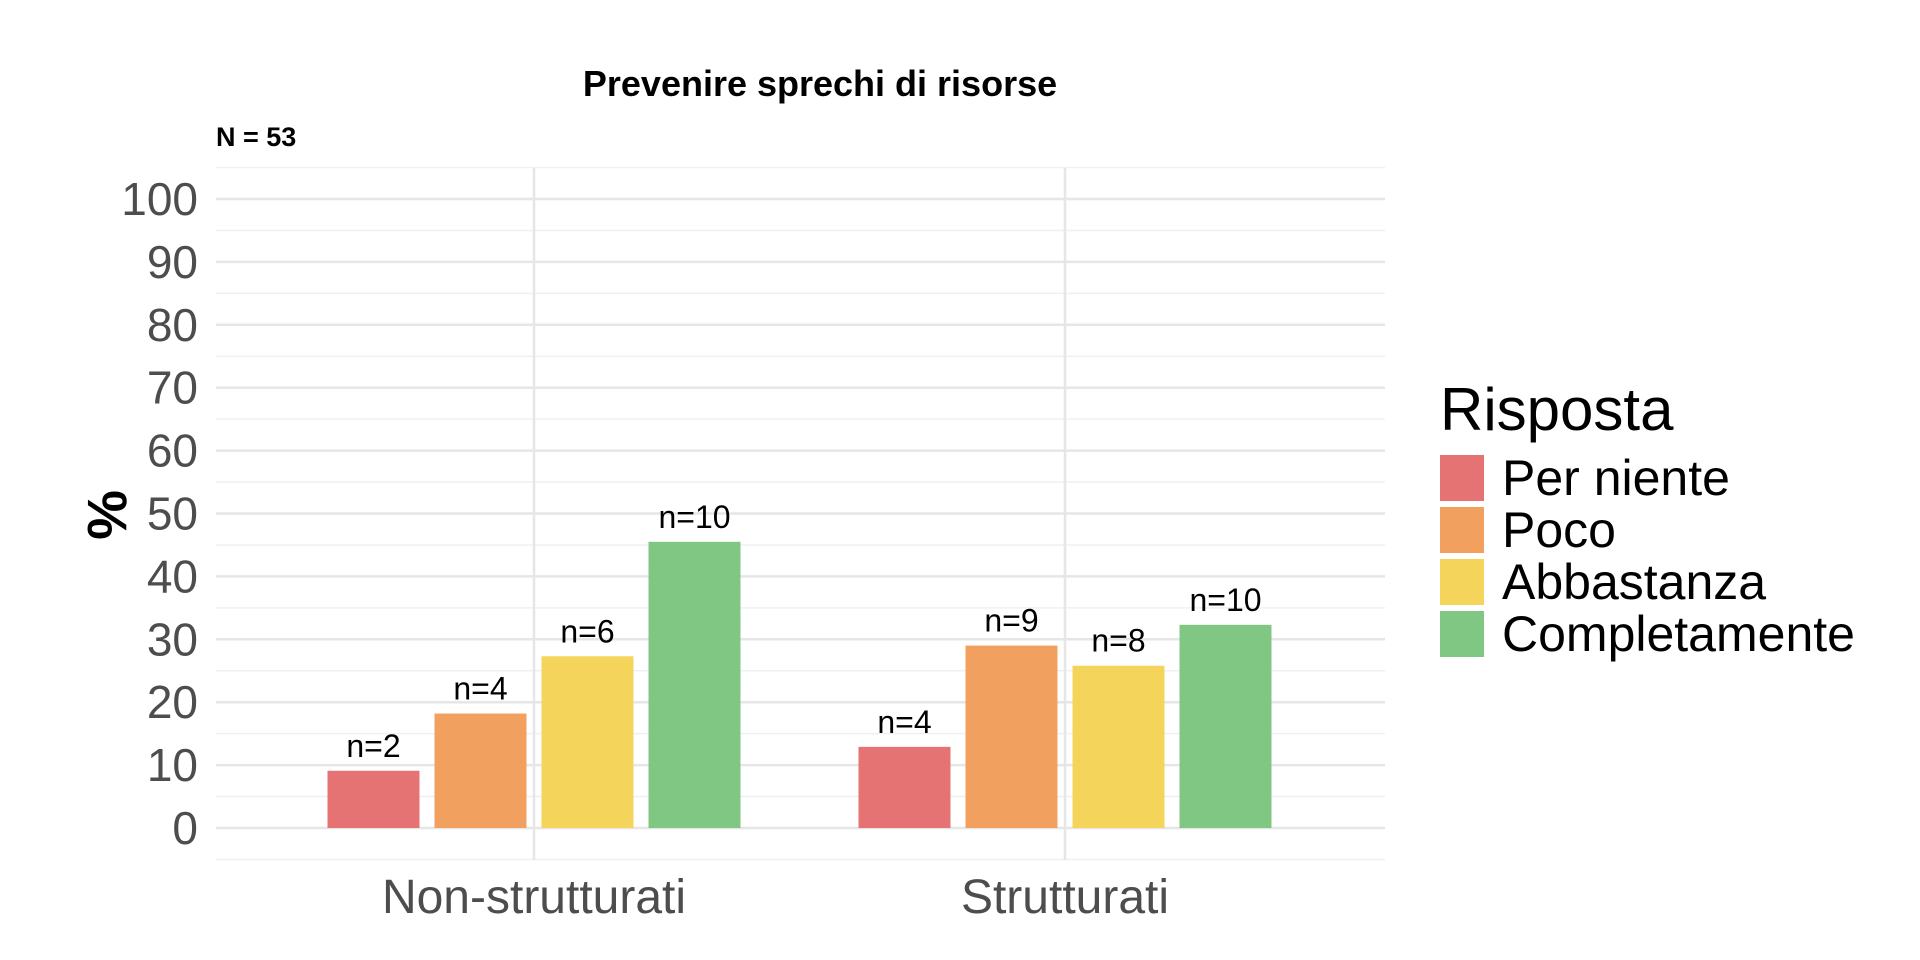 This screenshot has width=1920, height=960. Describe the element at coordinates (172, 451) in the screenshot. I see `y-tick-label: 60` at that location.